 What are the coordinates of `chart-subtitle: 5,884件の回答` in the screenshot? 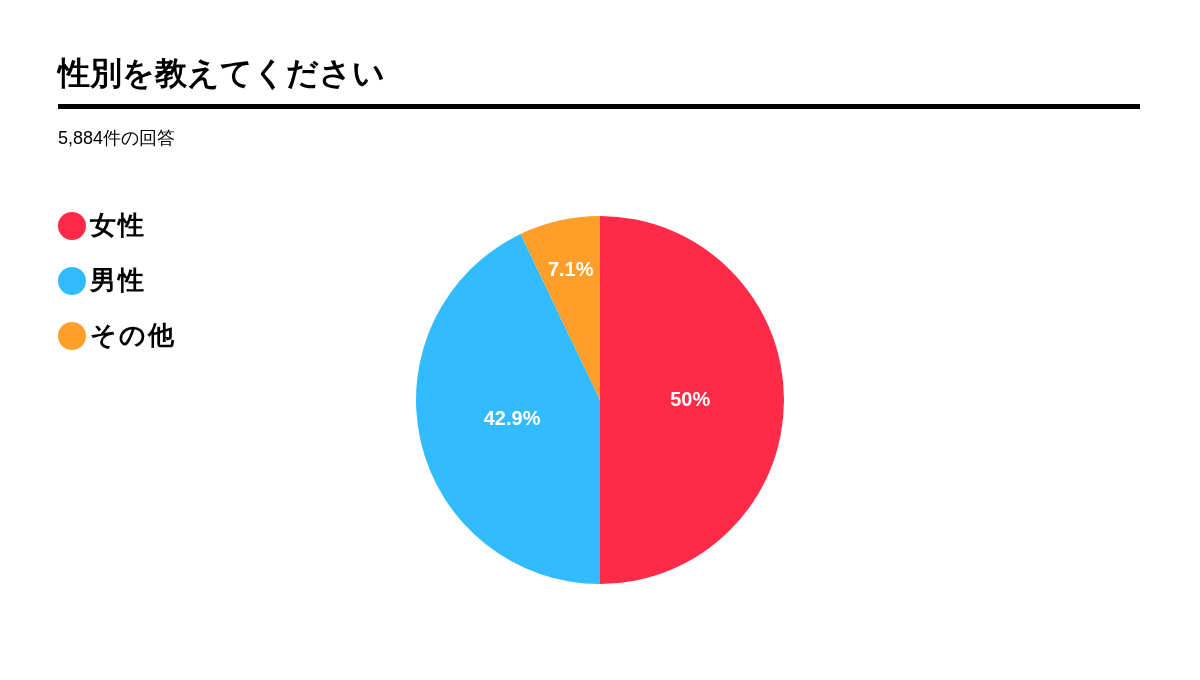 It's located at (117, 138).